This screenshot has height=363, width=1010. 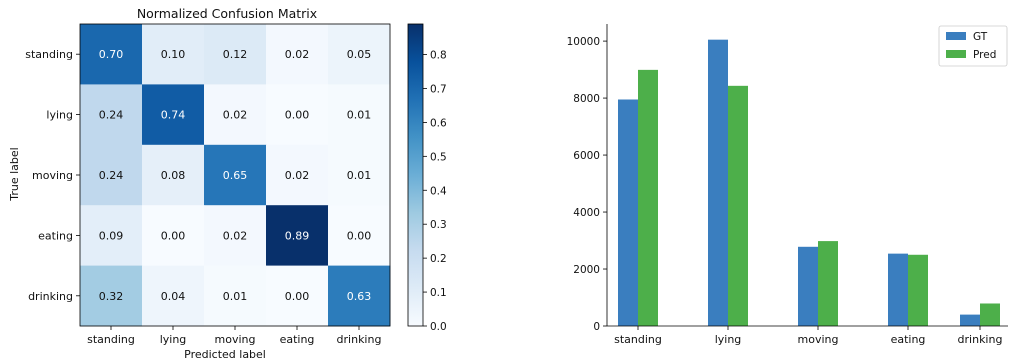 I want to click on colorbar-tick-label: 0.7, so click(x=438, y=89).